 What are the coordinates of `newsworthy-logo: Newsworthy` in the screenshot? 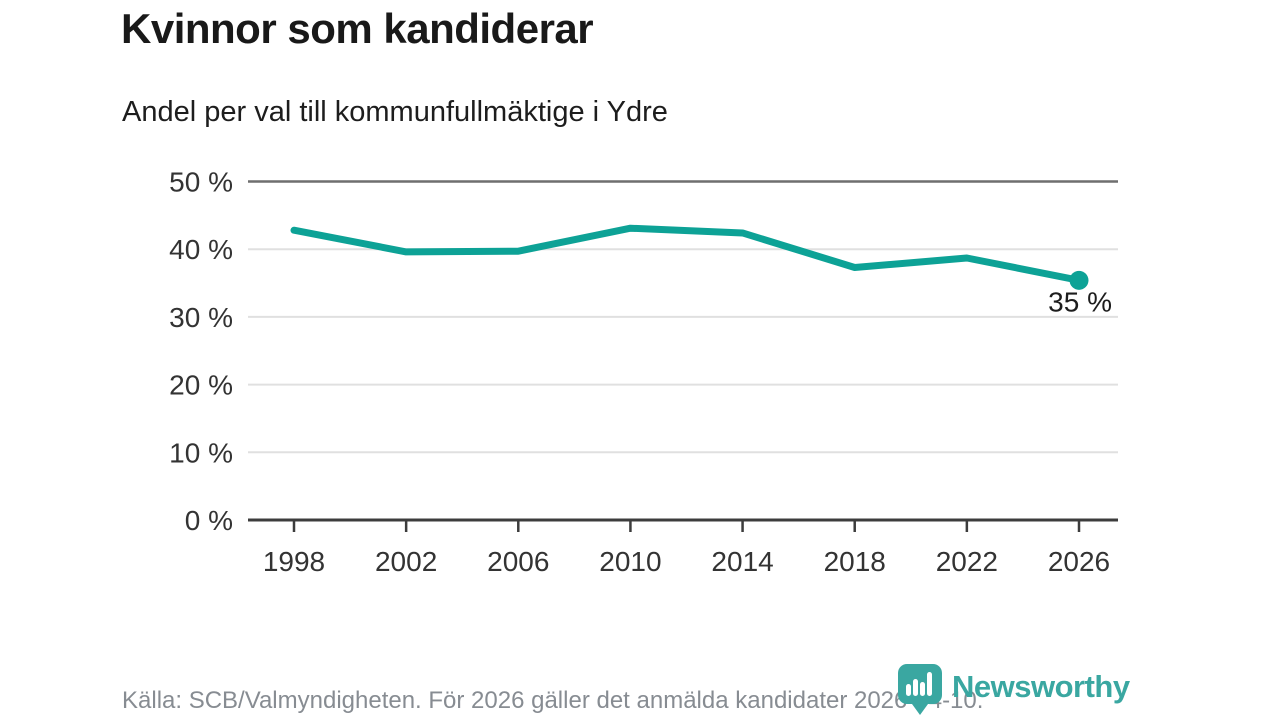 It's located at (1013, 690).